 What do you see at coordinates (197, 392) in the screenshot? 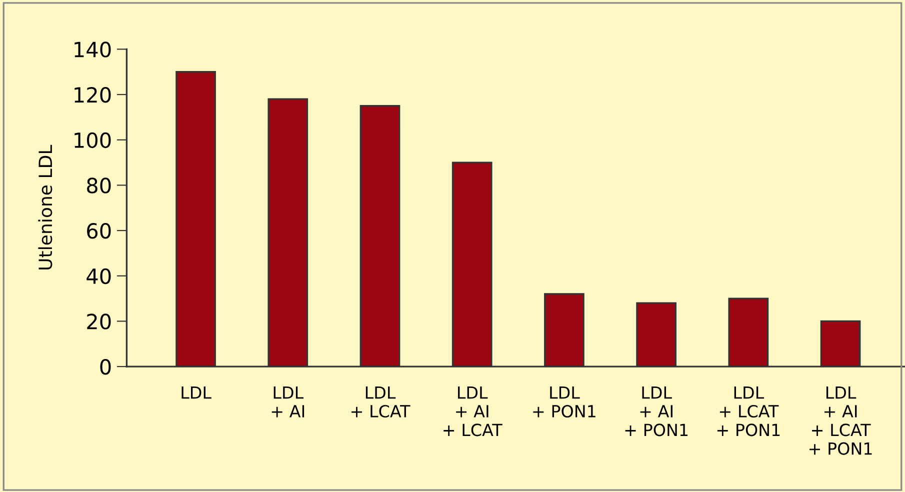
I see `x-tick-label: LDL` at bounding box center [197, 392].